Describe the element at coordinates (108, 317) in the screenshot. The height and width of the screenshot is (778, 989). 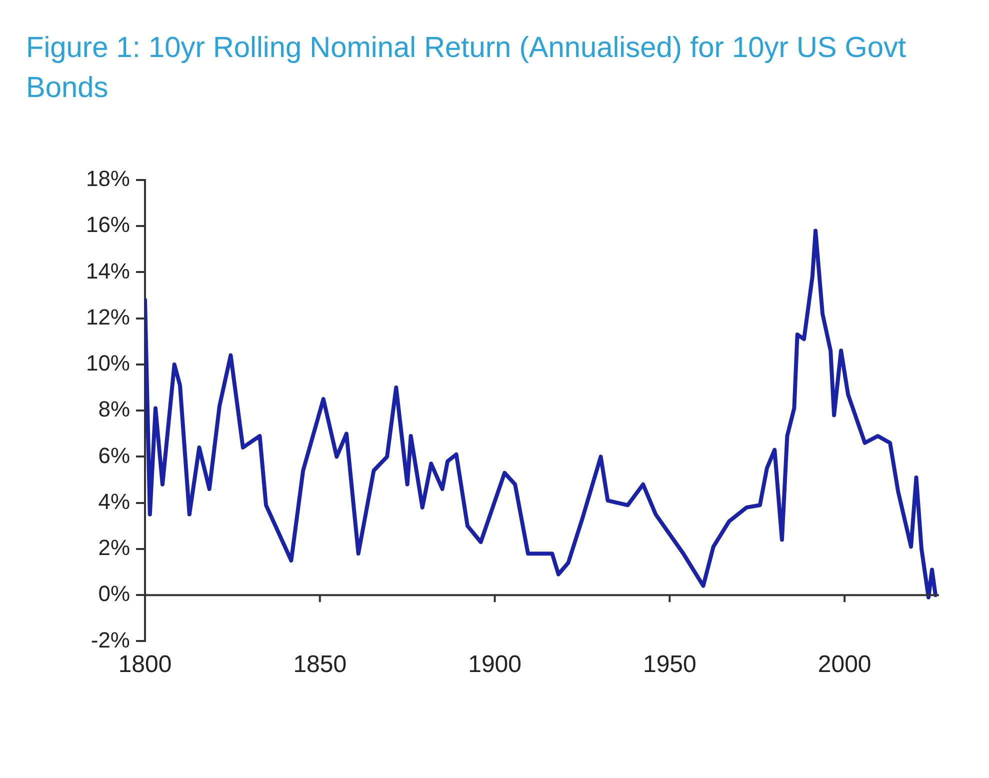
I see `y-tick-label: 12%` at that location.